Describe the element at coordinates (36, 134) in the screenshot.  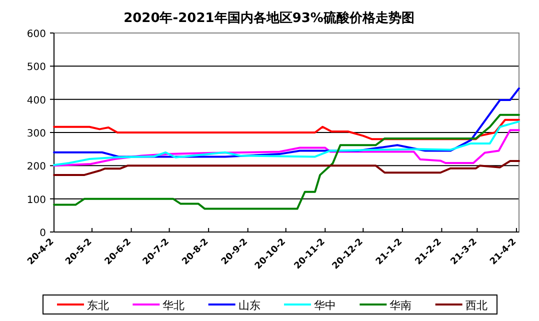
I see `y-tick-label: 300` at that location.